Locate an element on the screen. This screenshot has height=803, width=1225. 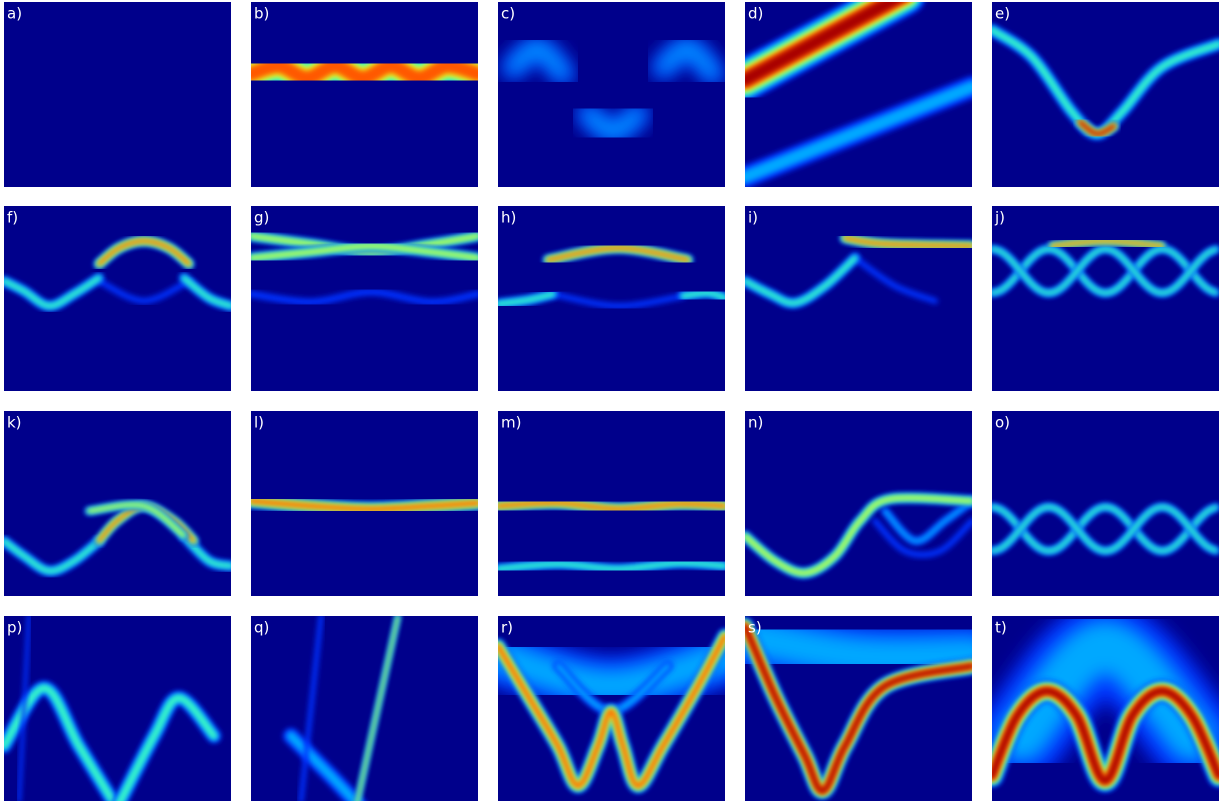
panel: f) is located at coordinates (117, 298).